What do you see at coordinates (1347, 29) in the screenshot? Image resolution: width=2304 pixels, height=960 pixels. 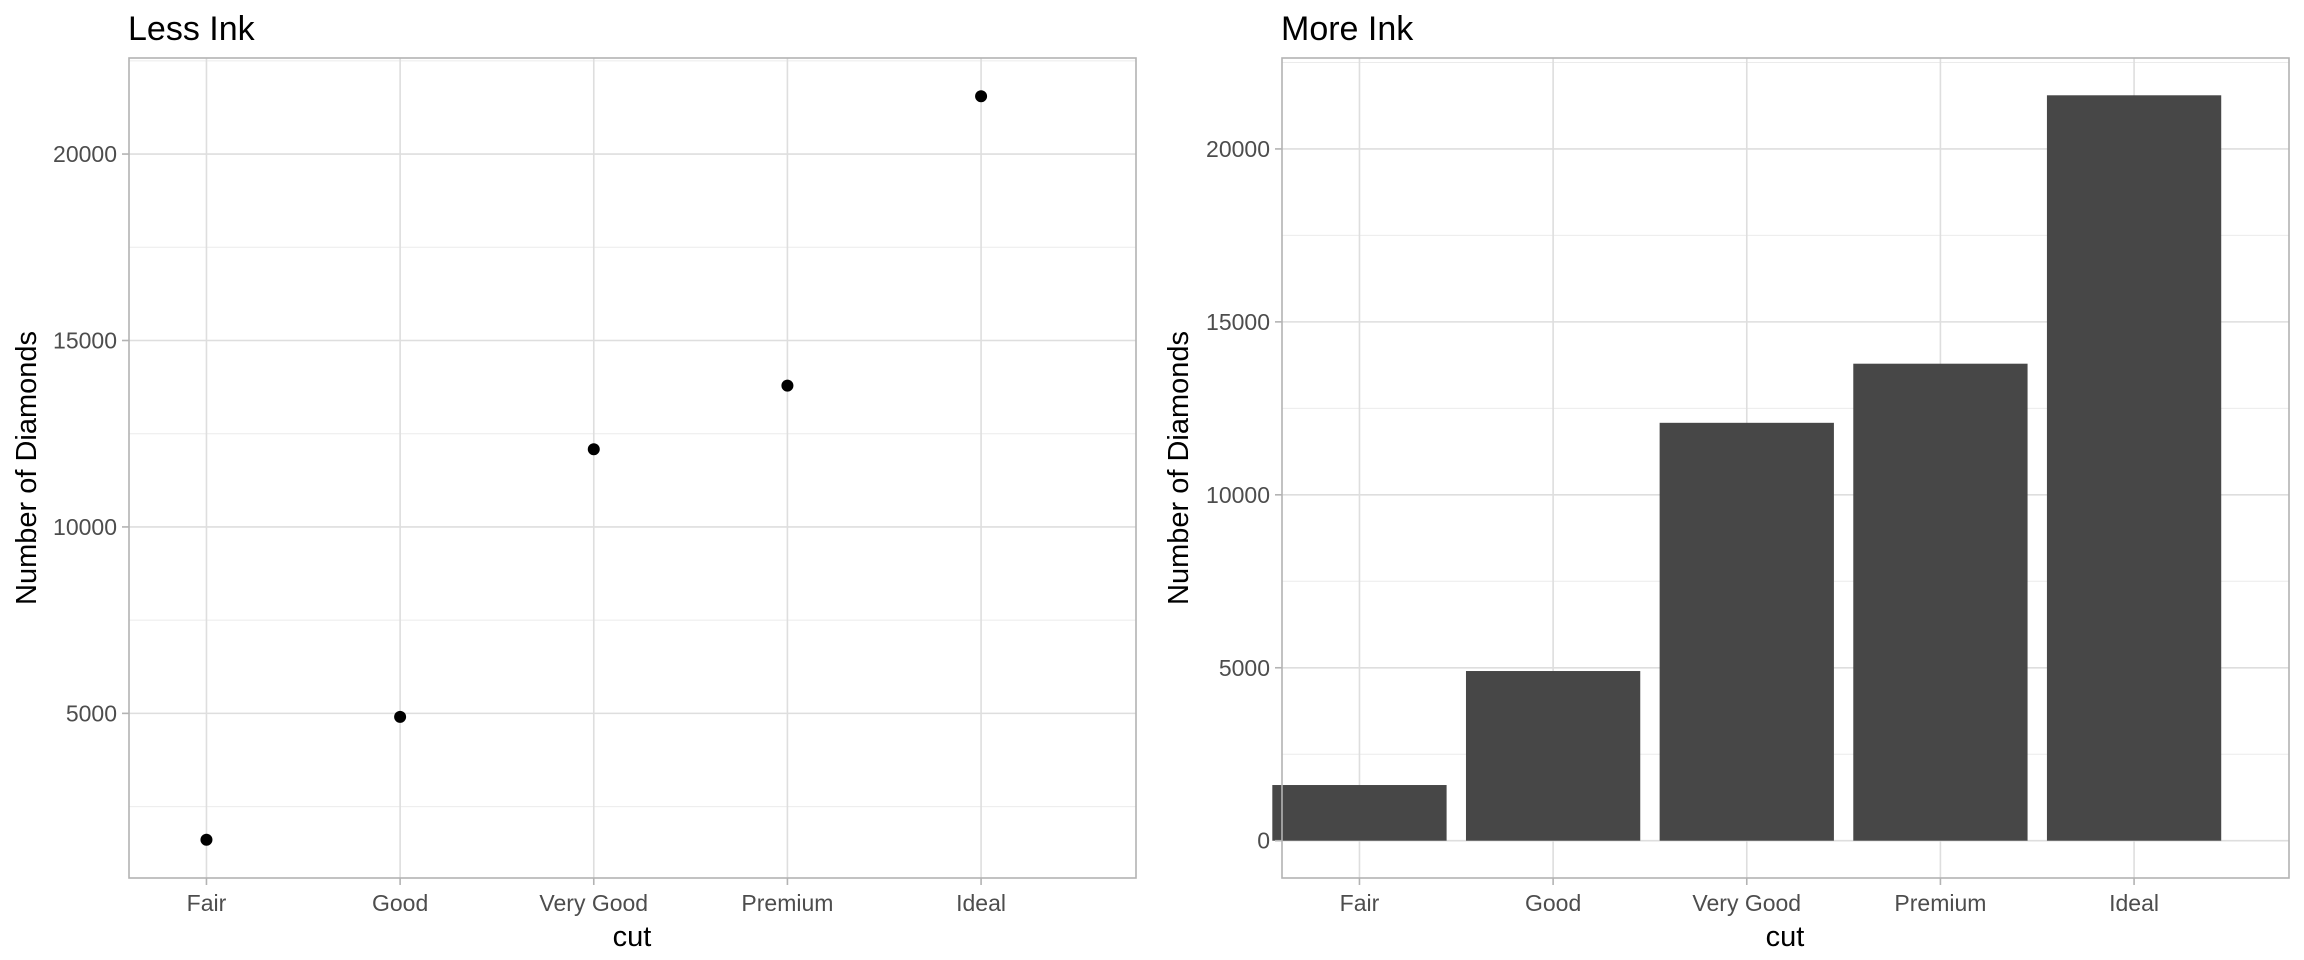 I see `chart-title: More Ink` at bounding box center [1347, 29].